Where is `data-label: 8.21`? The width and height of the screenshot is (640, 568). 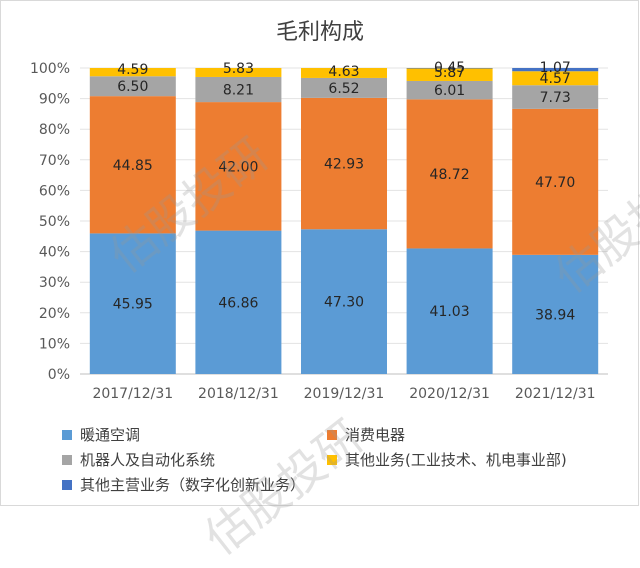
data-label: 8.21 is located at coordinates (238, 91).